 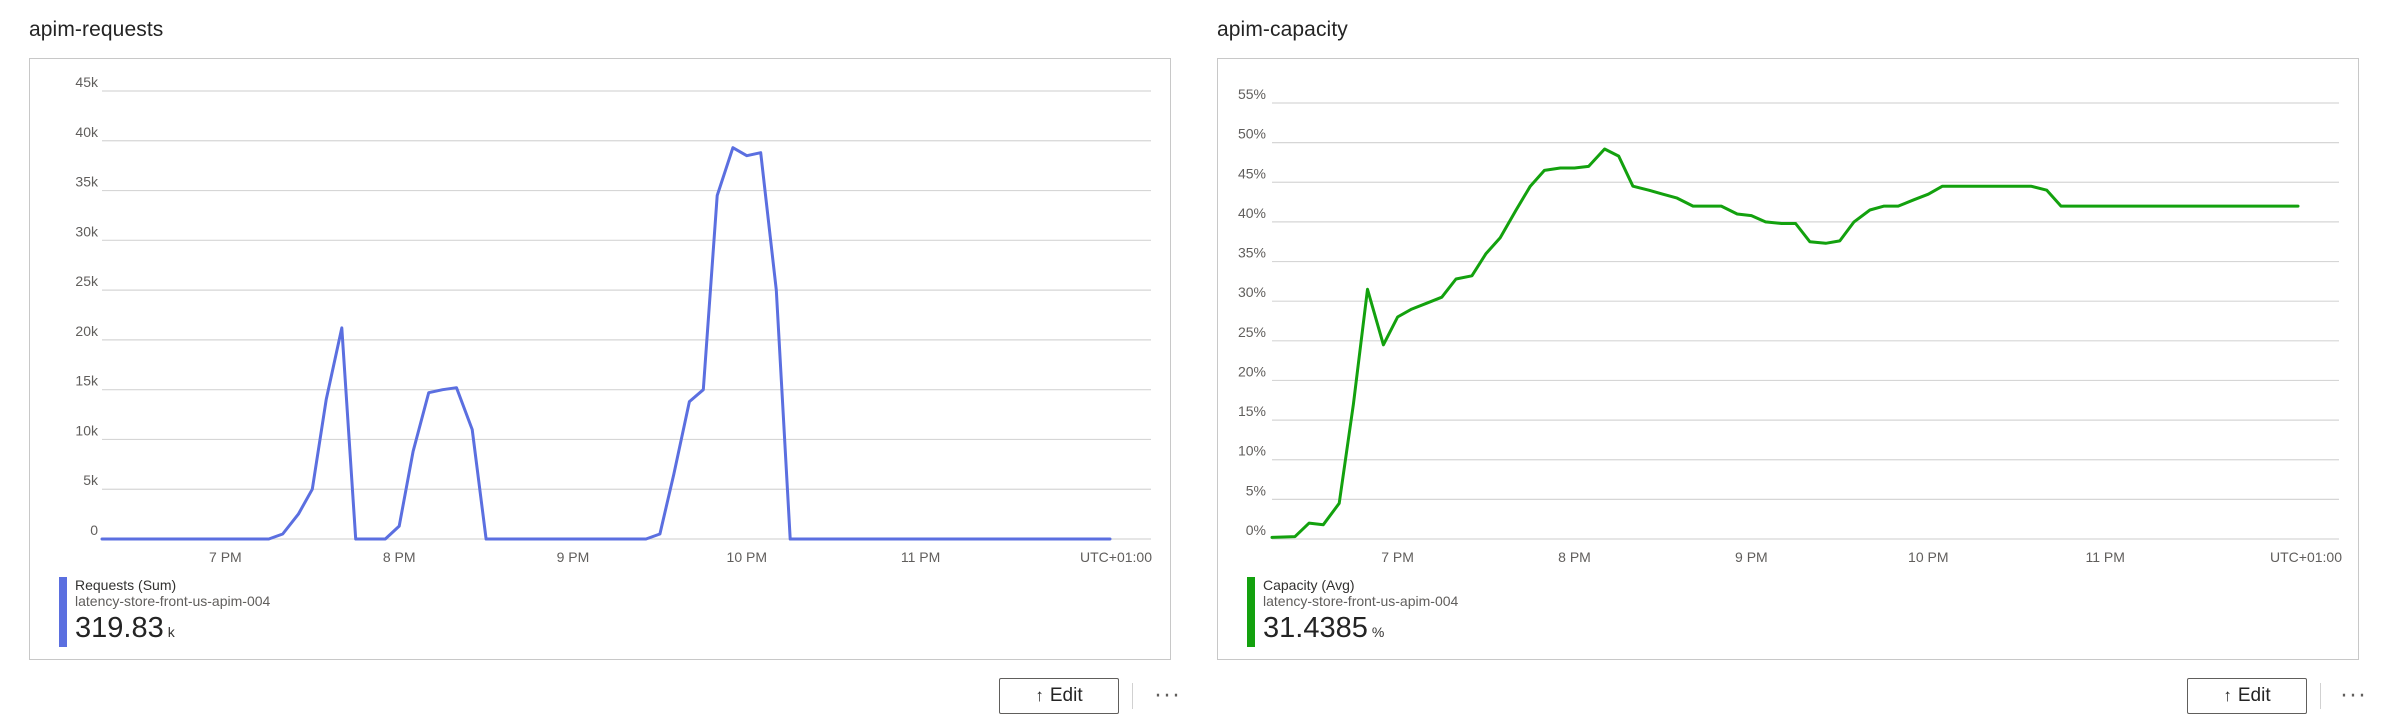 What do you see at coordinates (1252, 411) in the screenshot?
I see `y-tick-label: 15%` at bounding box center [1252, 411].